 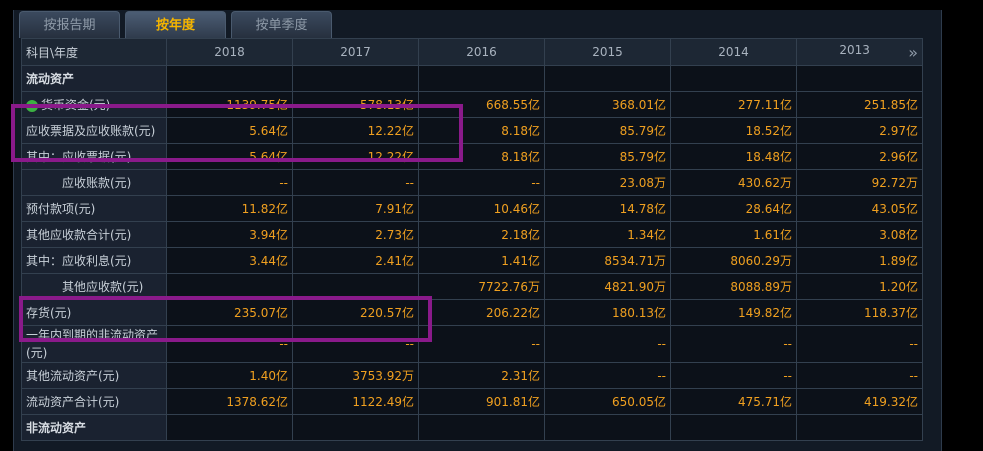 What do you see at coordinates (79, 261) in the screenshot?
I see `row-label-text: 其中：应收利息(元)` at bounding box center [79, 261].